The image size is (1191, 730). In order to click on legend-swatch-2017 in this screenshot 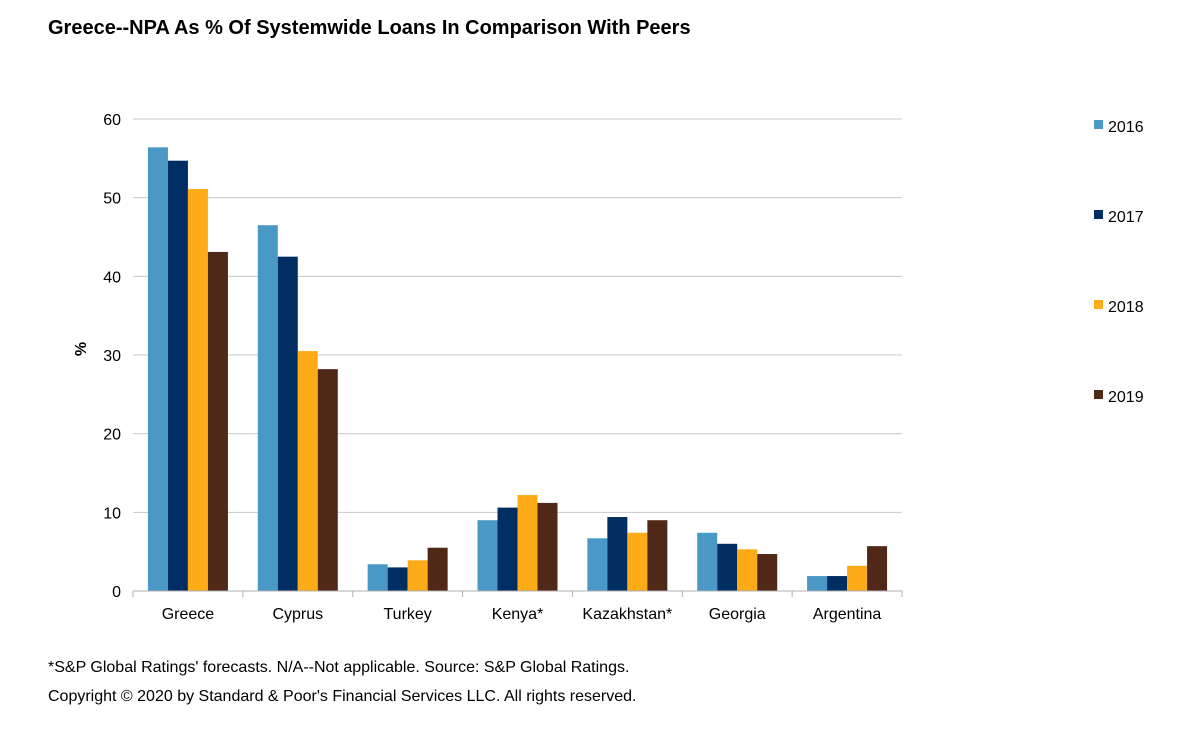, I will do `click(1098, 214)`.